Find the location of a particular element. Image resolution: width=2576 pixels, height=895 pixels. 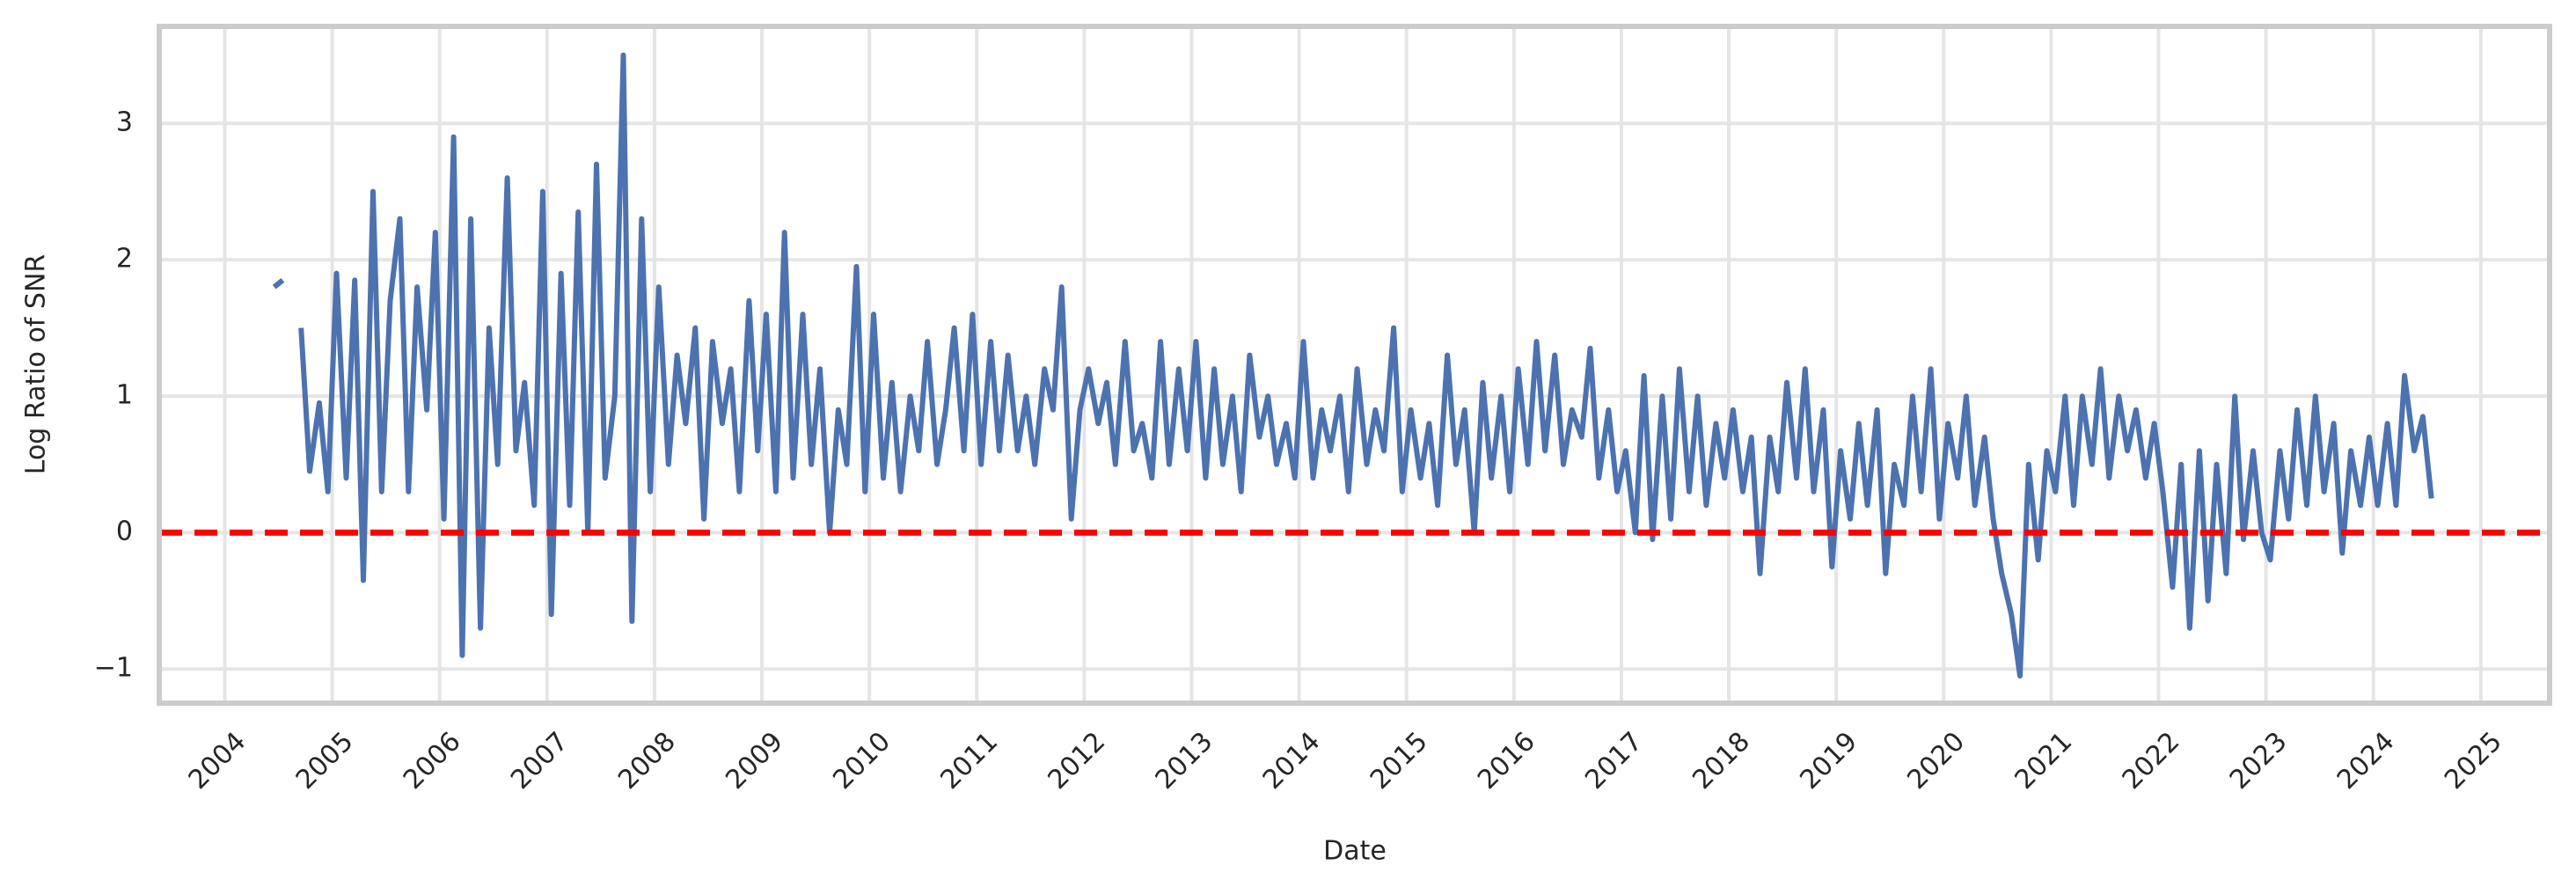

y-tick-label: 0 is located at coordinates (124, 532).